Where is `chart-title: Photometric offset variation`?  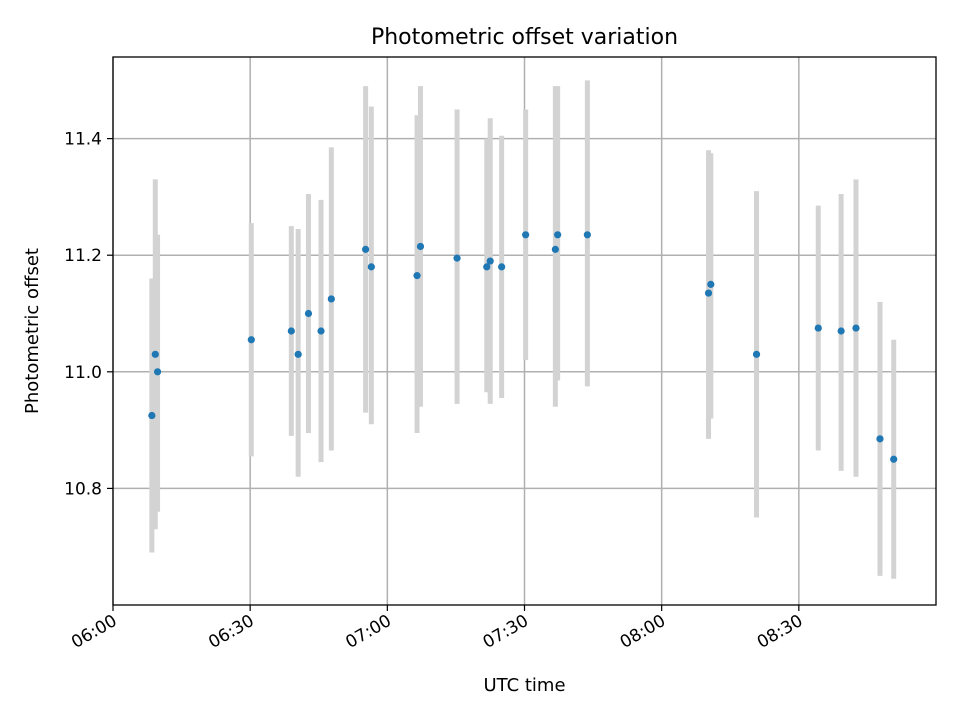 chart-title: Photometric offset variation is located at coordinates (524, 37).